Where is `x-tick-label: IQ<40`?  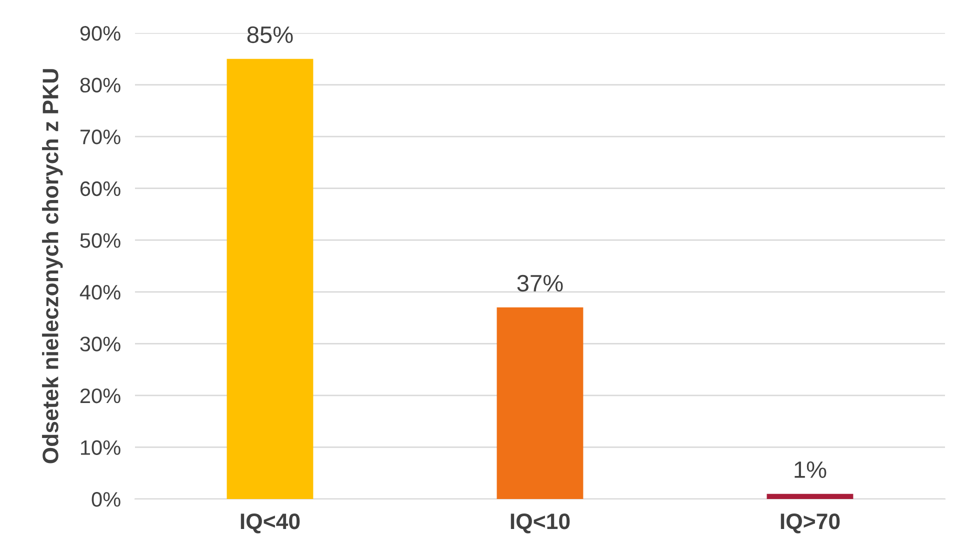
x-tick-label: IQ<40 is located at coordinates (270, 523).